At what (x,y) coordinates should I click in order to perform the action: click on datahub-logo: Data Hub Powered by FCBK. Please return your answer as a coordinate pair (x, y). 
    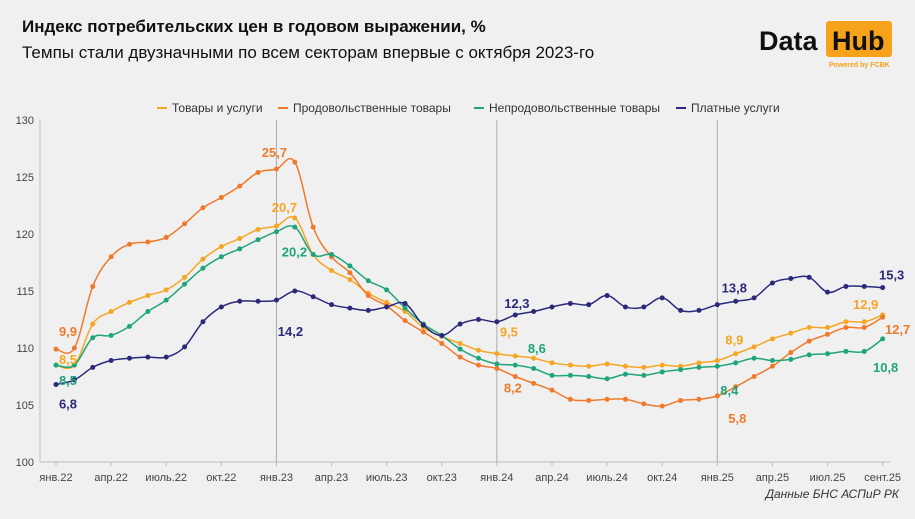
    Looking at the image, I should click on (825, 45).